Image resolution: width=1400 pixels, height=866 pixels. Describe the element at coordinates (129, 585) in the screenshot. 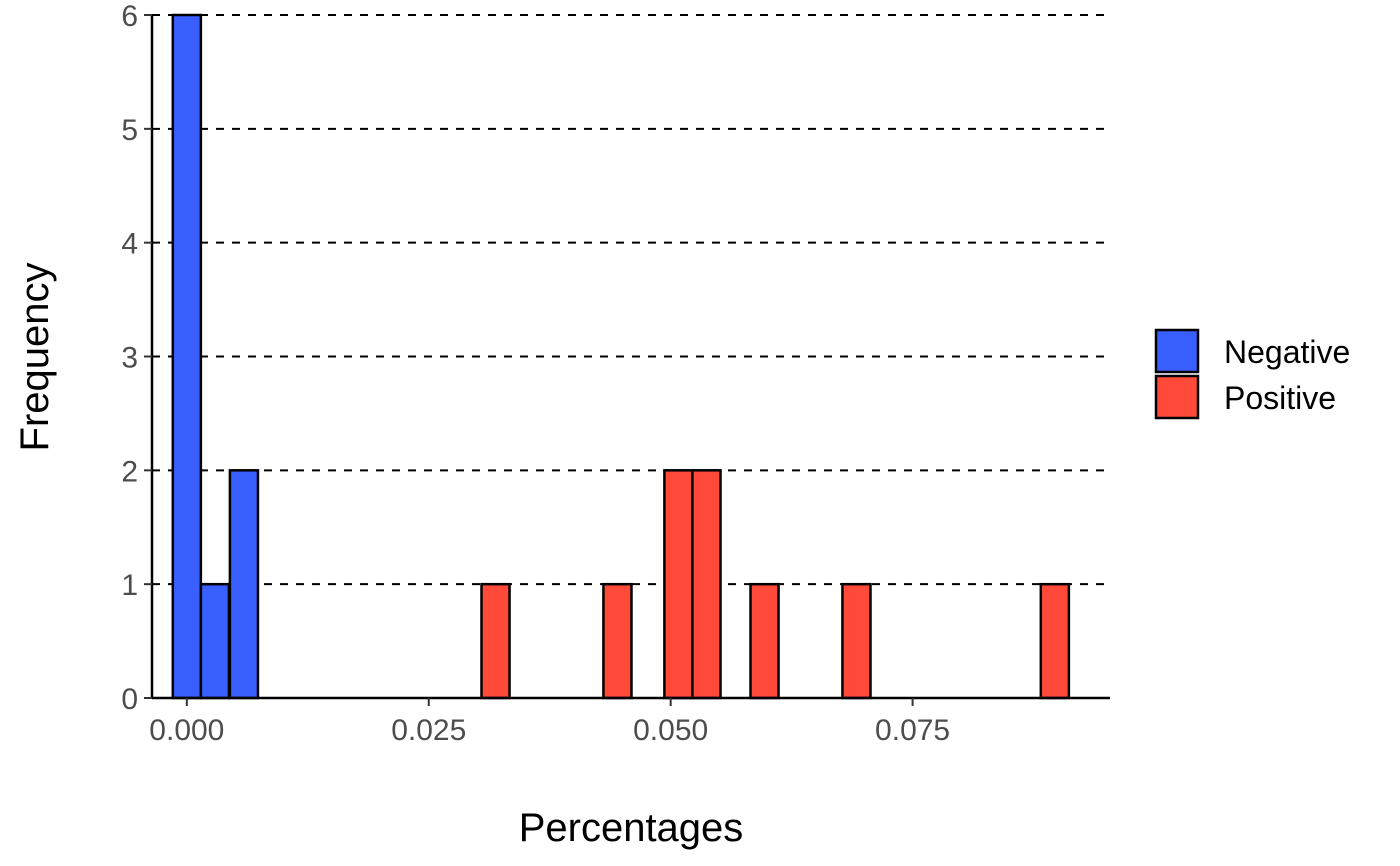

I see `y-tick-label-1: 1` at that location.